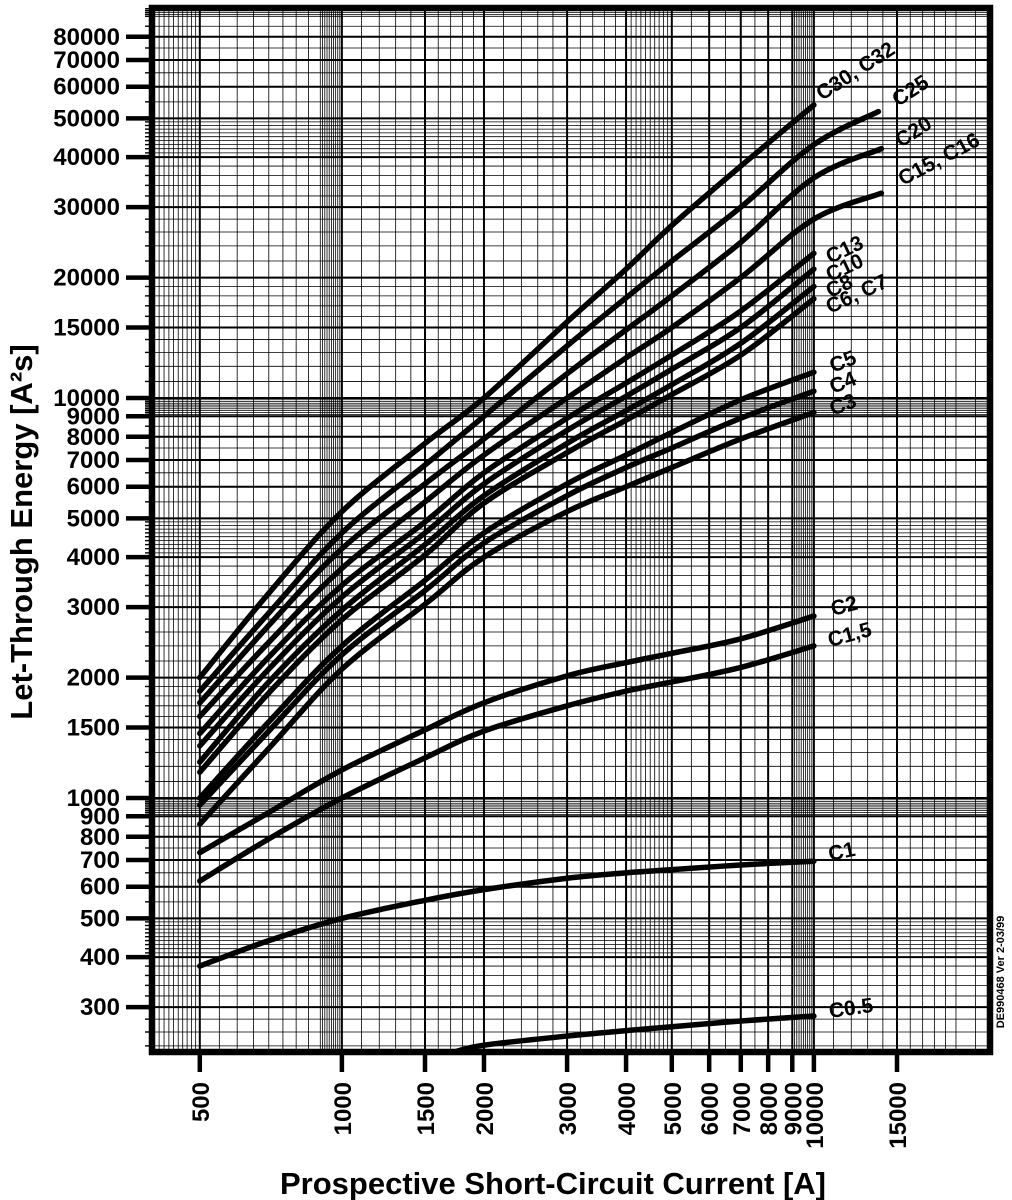  What do you see at coordinates (793, 1108) in the screenshot?
I see `x-tick-label: 9000` at bounding box center [793, 1108].